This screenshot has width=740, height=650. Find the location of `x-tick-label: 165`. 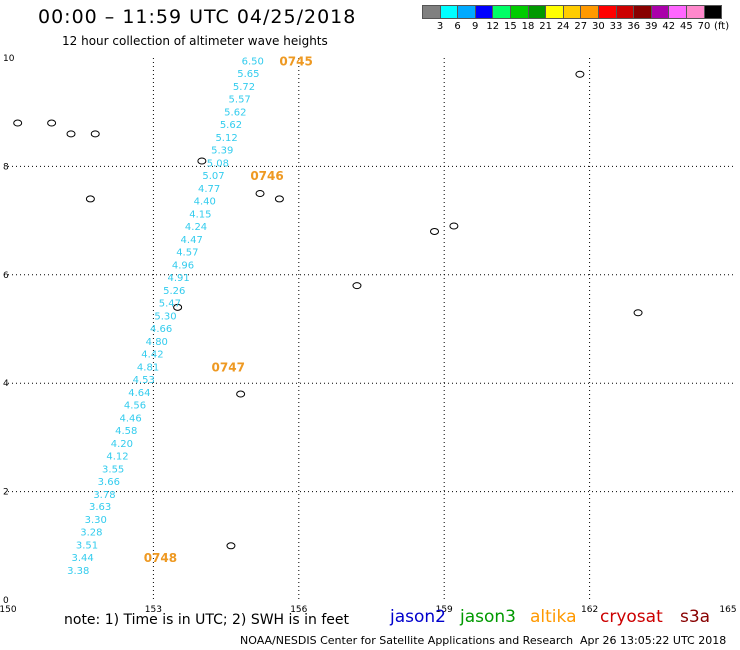

x-tick-label: 165 is located at coordinates (727, 610).